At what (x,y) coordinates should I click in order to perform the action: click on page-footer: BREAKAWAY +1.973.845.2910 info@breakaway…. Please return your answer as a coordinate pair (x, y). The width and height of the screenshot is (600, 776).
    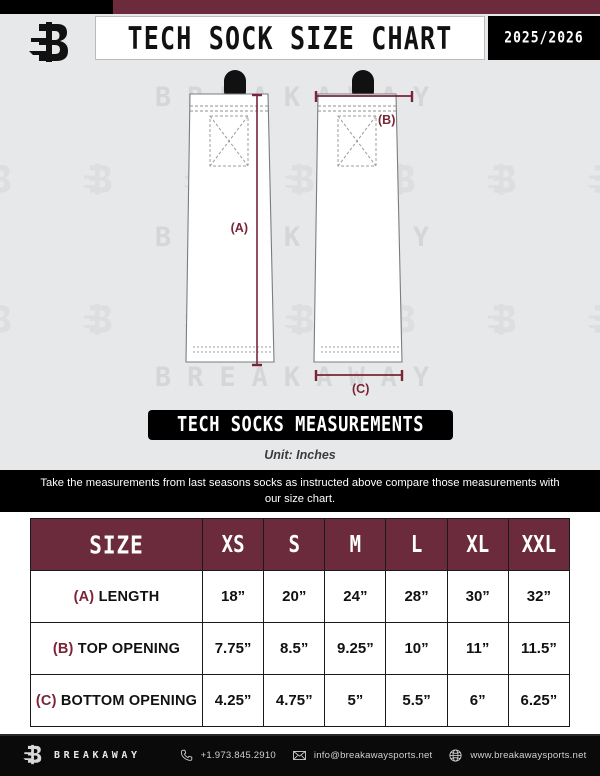
    Looking at the image, I should click on (300, 755).